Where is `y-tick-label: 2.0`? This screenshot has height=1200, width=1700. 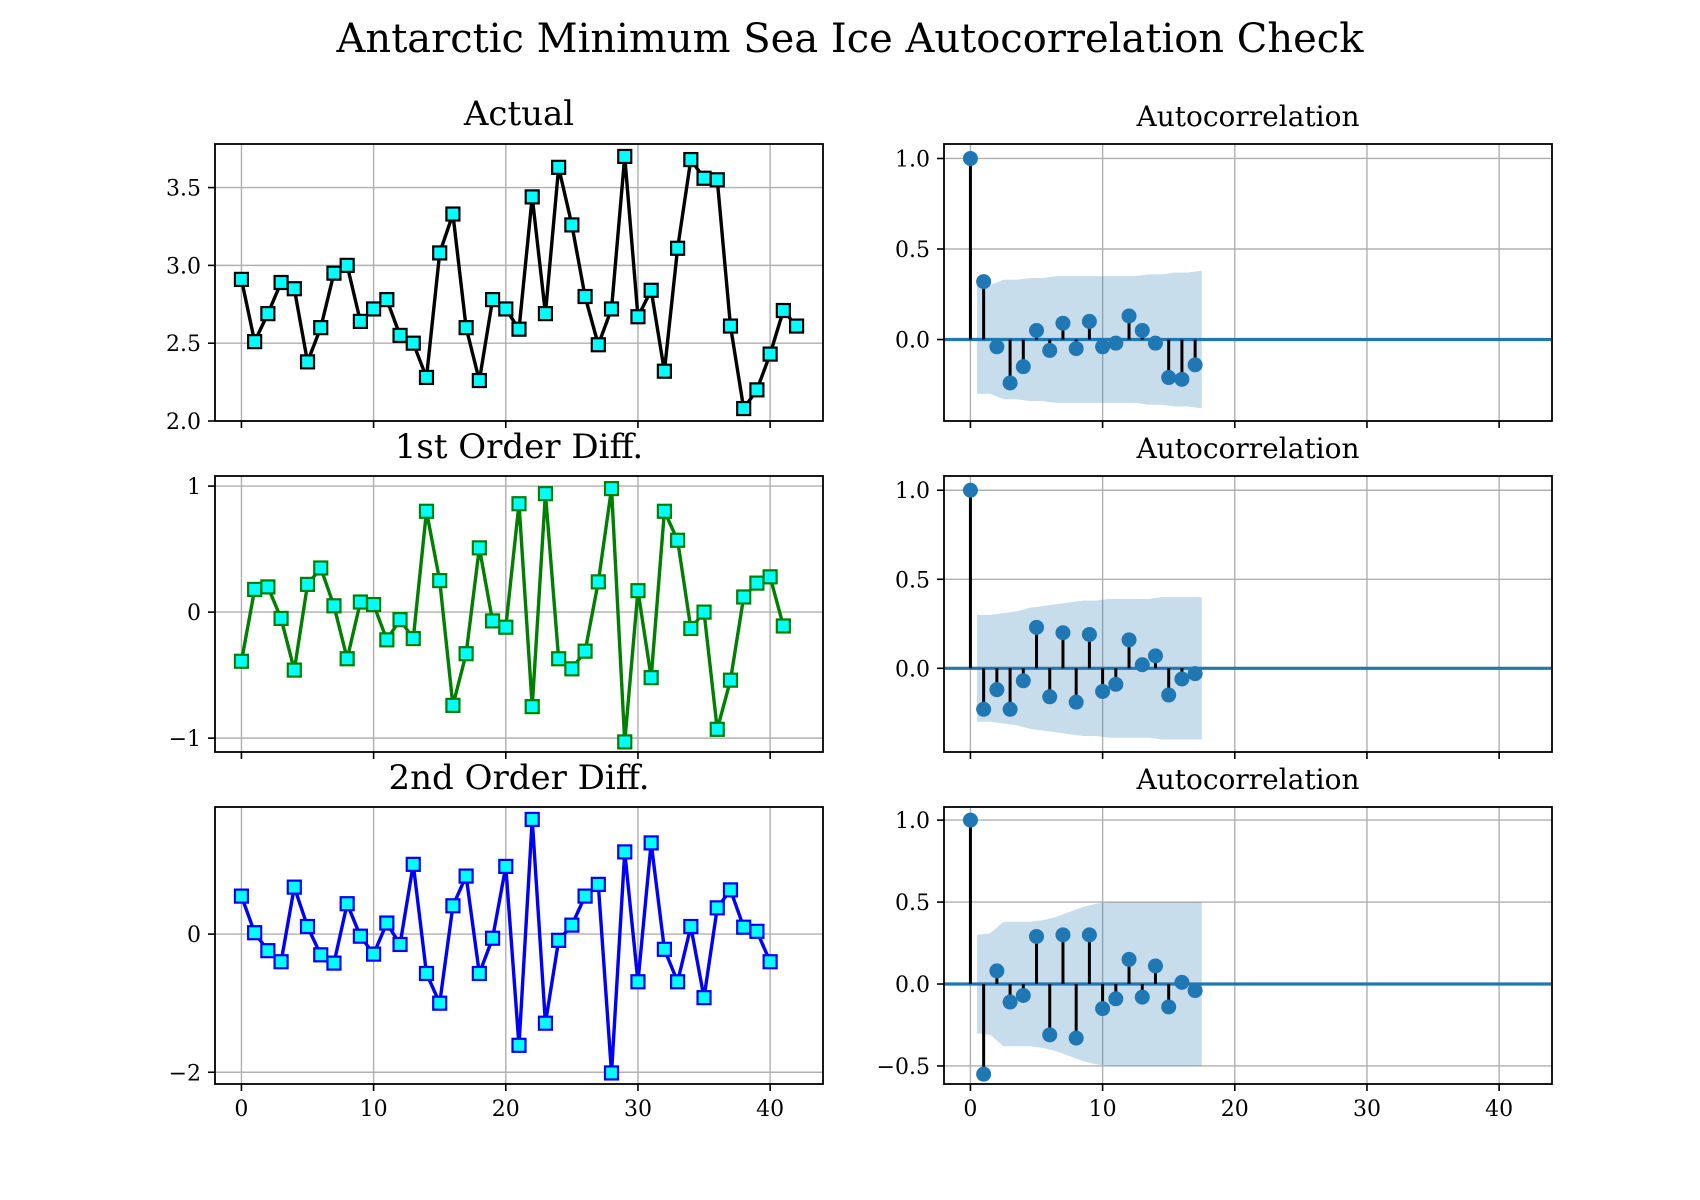
y-tick-label: 2.0 is located at coordinates (183, 422).